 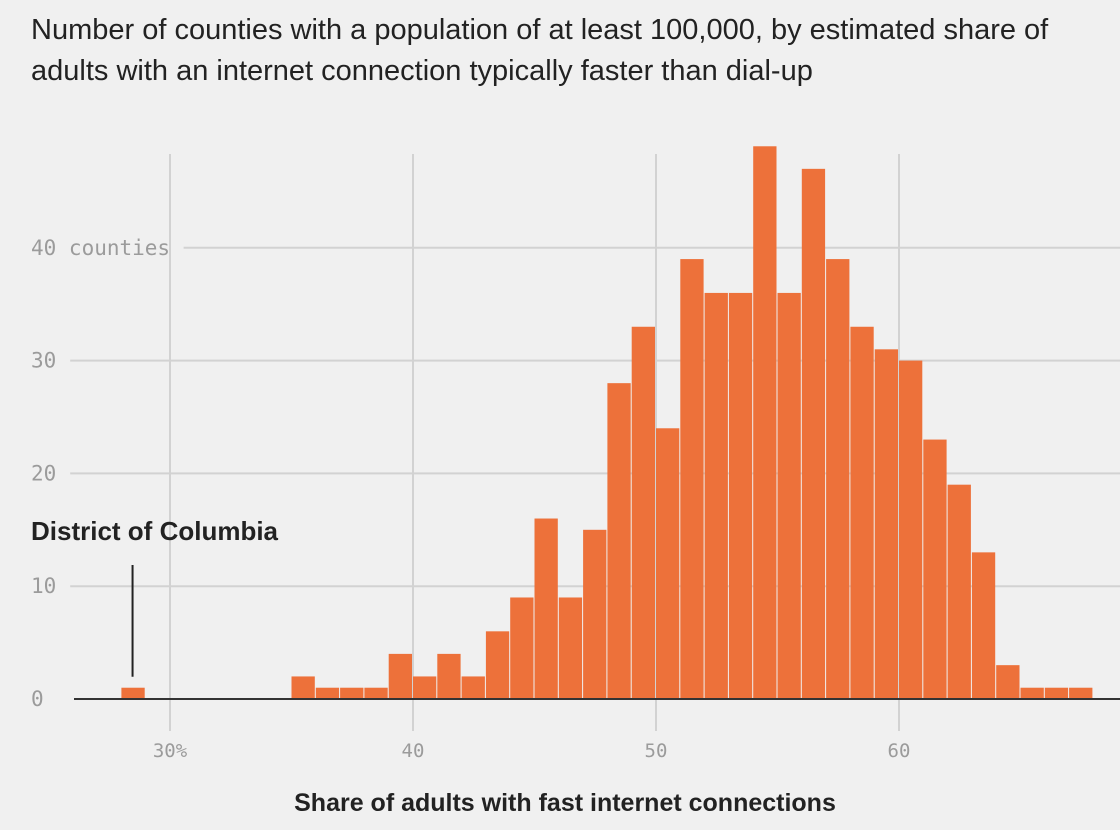 What do you see at coordinates (656, 751) in the screenshot?
I see `x-tick-label: 50` at bounding box center [656, 751].